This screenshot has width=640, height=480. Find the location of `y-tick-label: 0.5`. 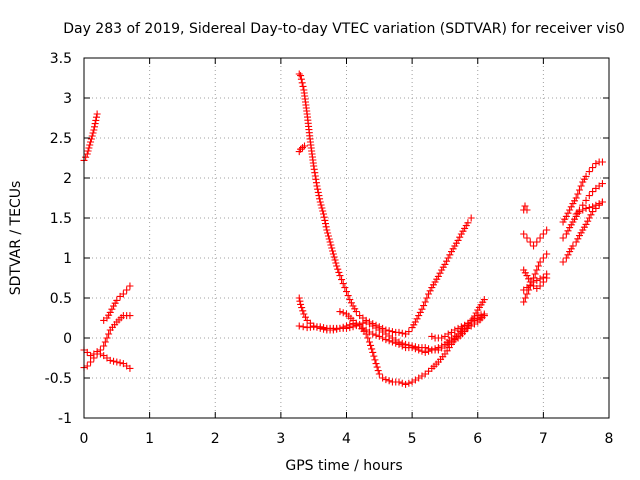

y-tick-label: 0.5 is located at coordinates (61, 299).